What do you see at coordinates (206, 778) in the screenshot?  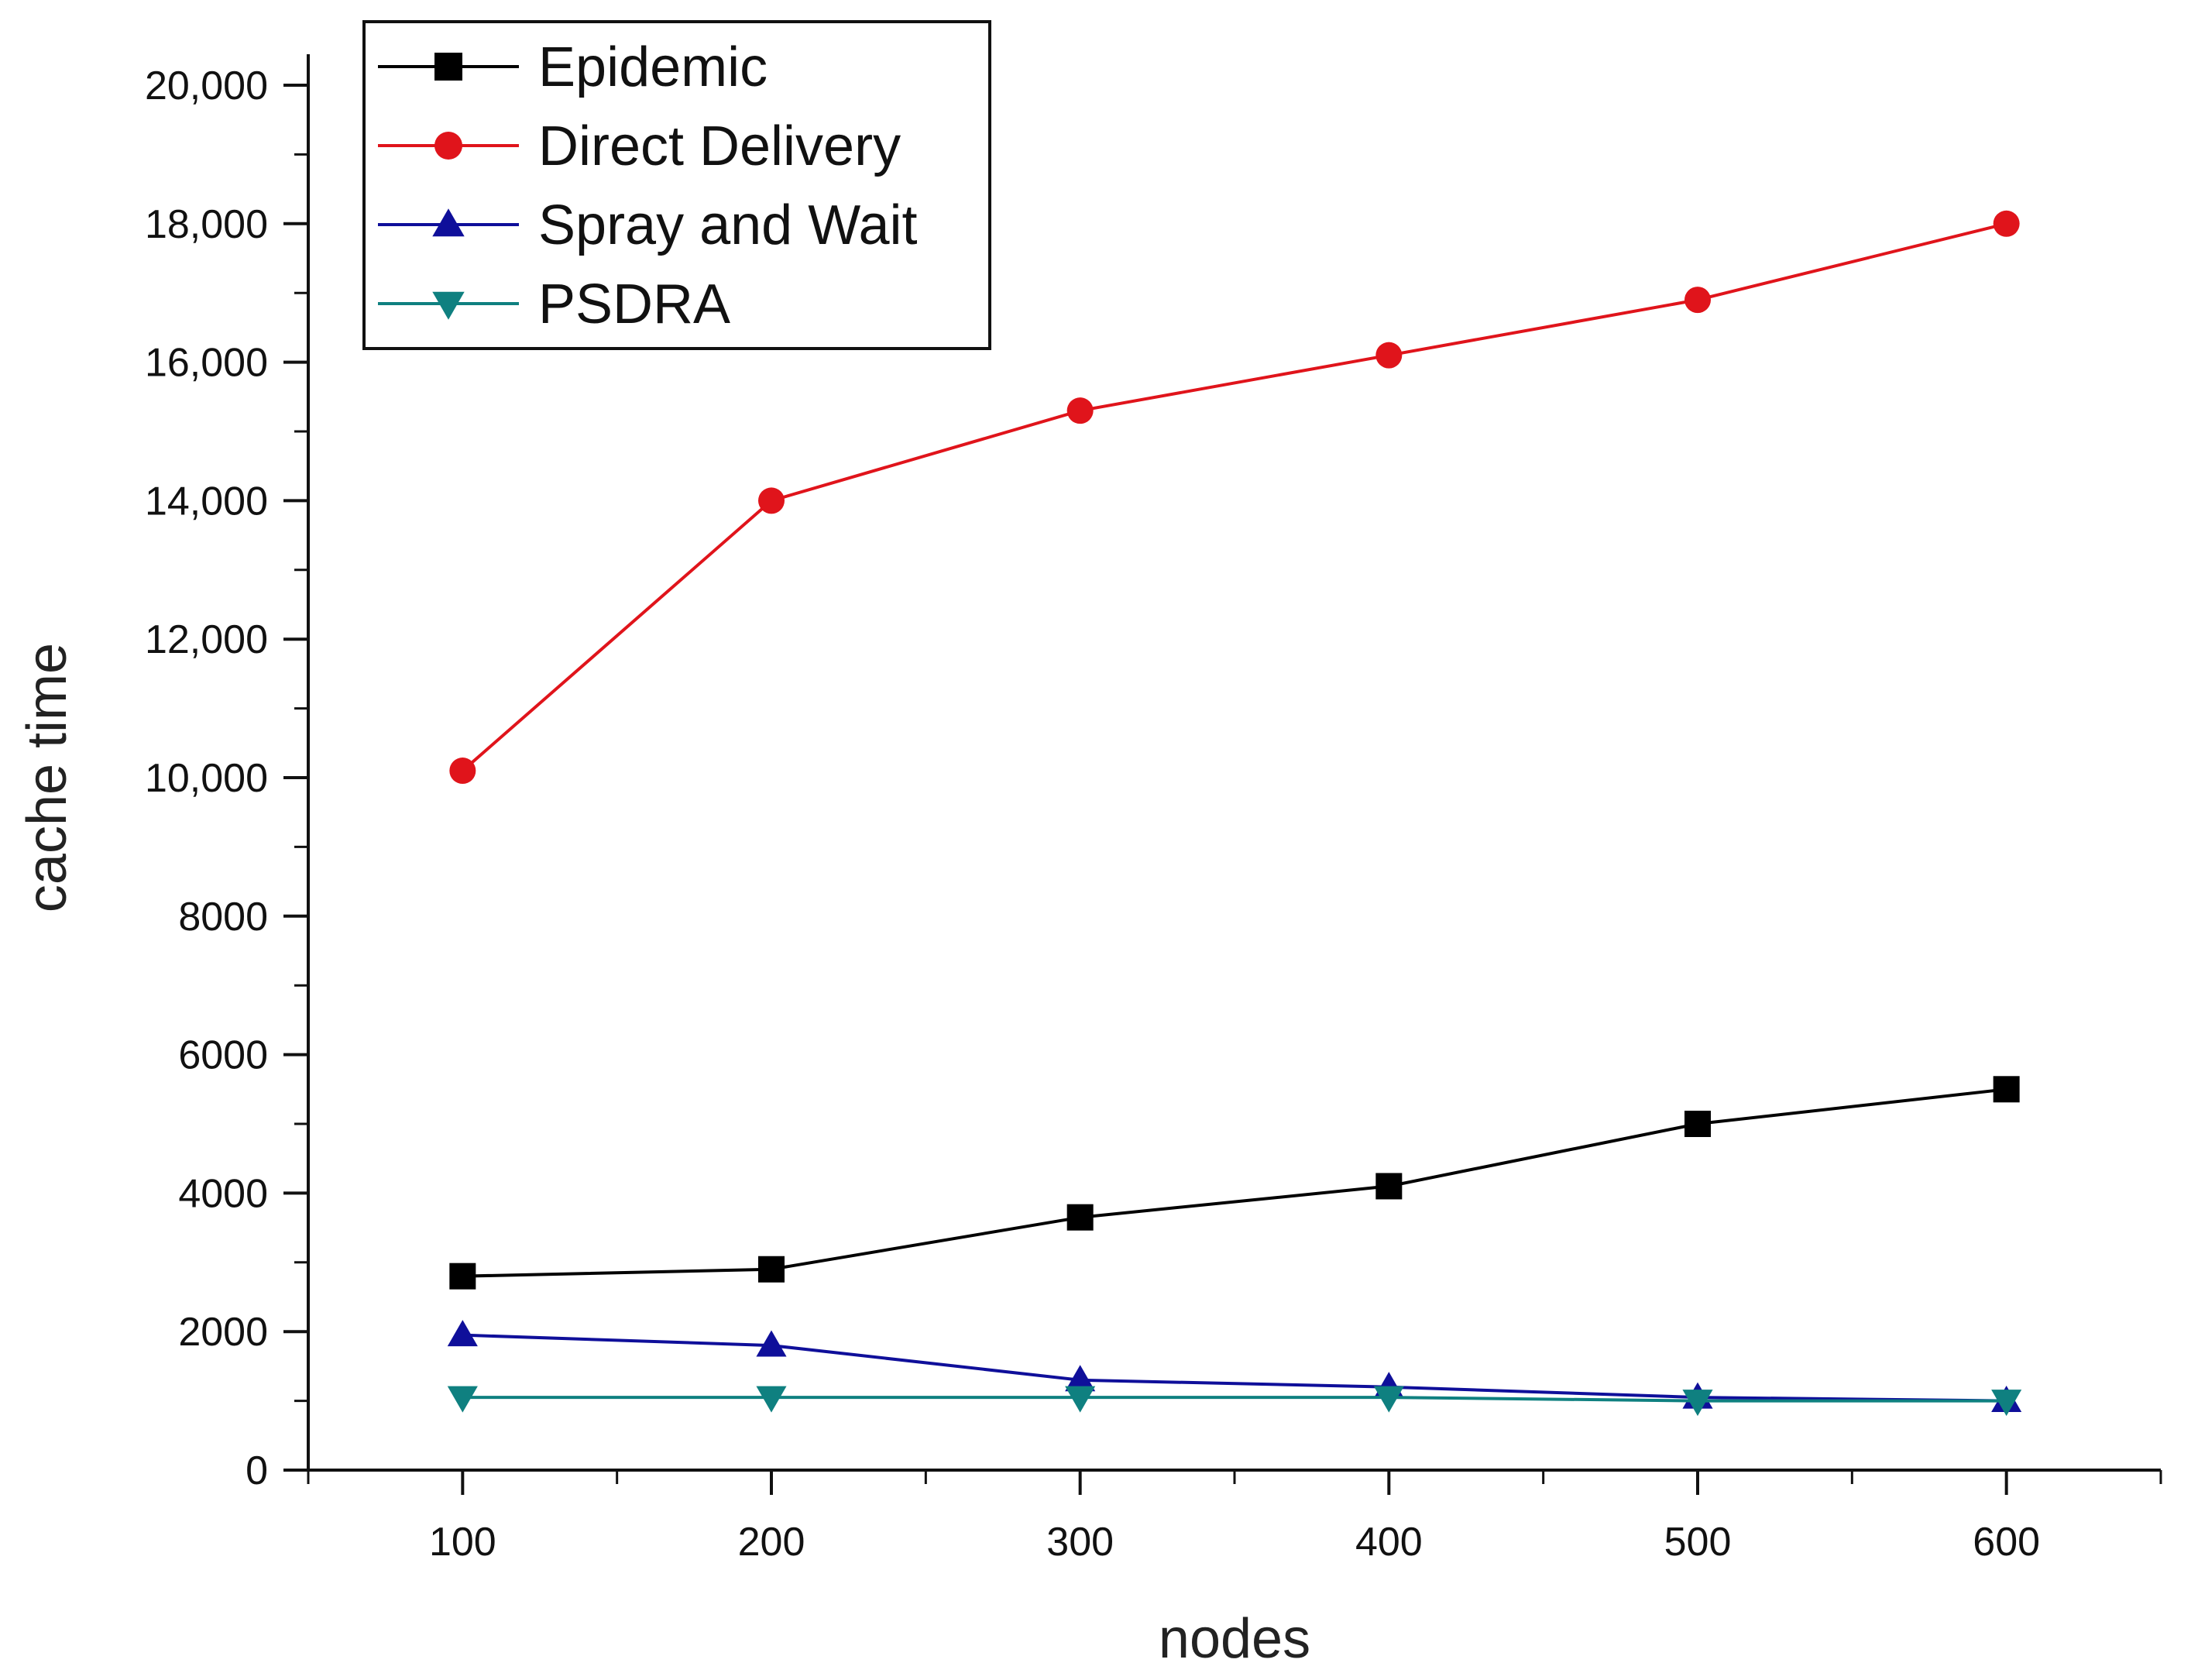 I see `y-tick-label: 10,000` at bounding box center [206, 778].